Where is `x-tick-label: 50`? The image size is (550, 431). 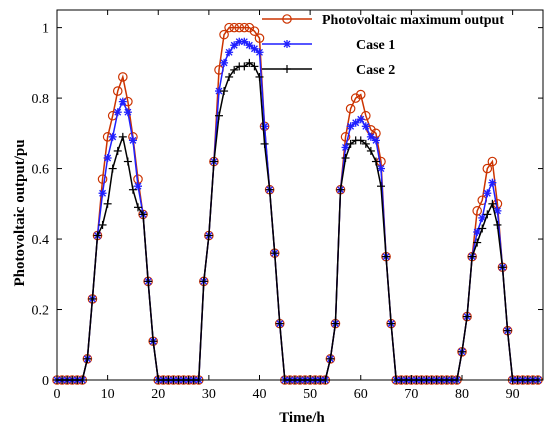 x-tick-label: 50 is located at coordinates (310, 394).